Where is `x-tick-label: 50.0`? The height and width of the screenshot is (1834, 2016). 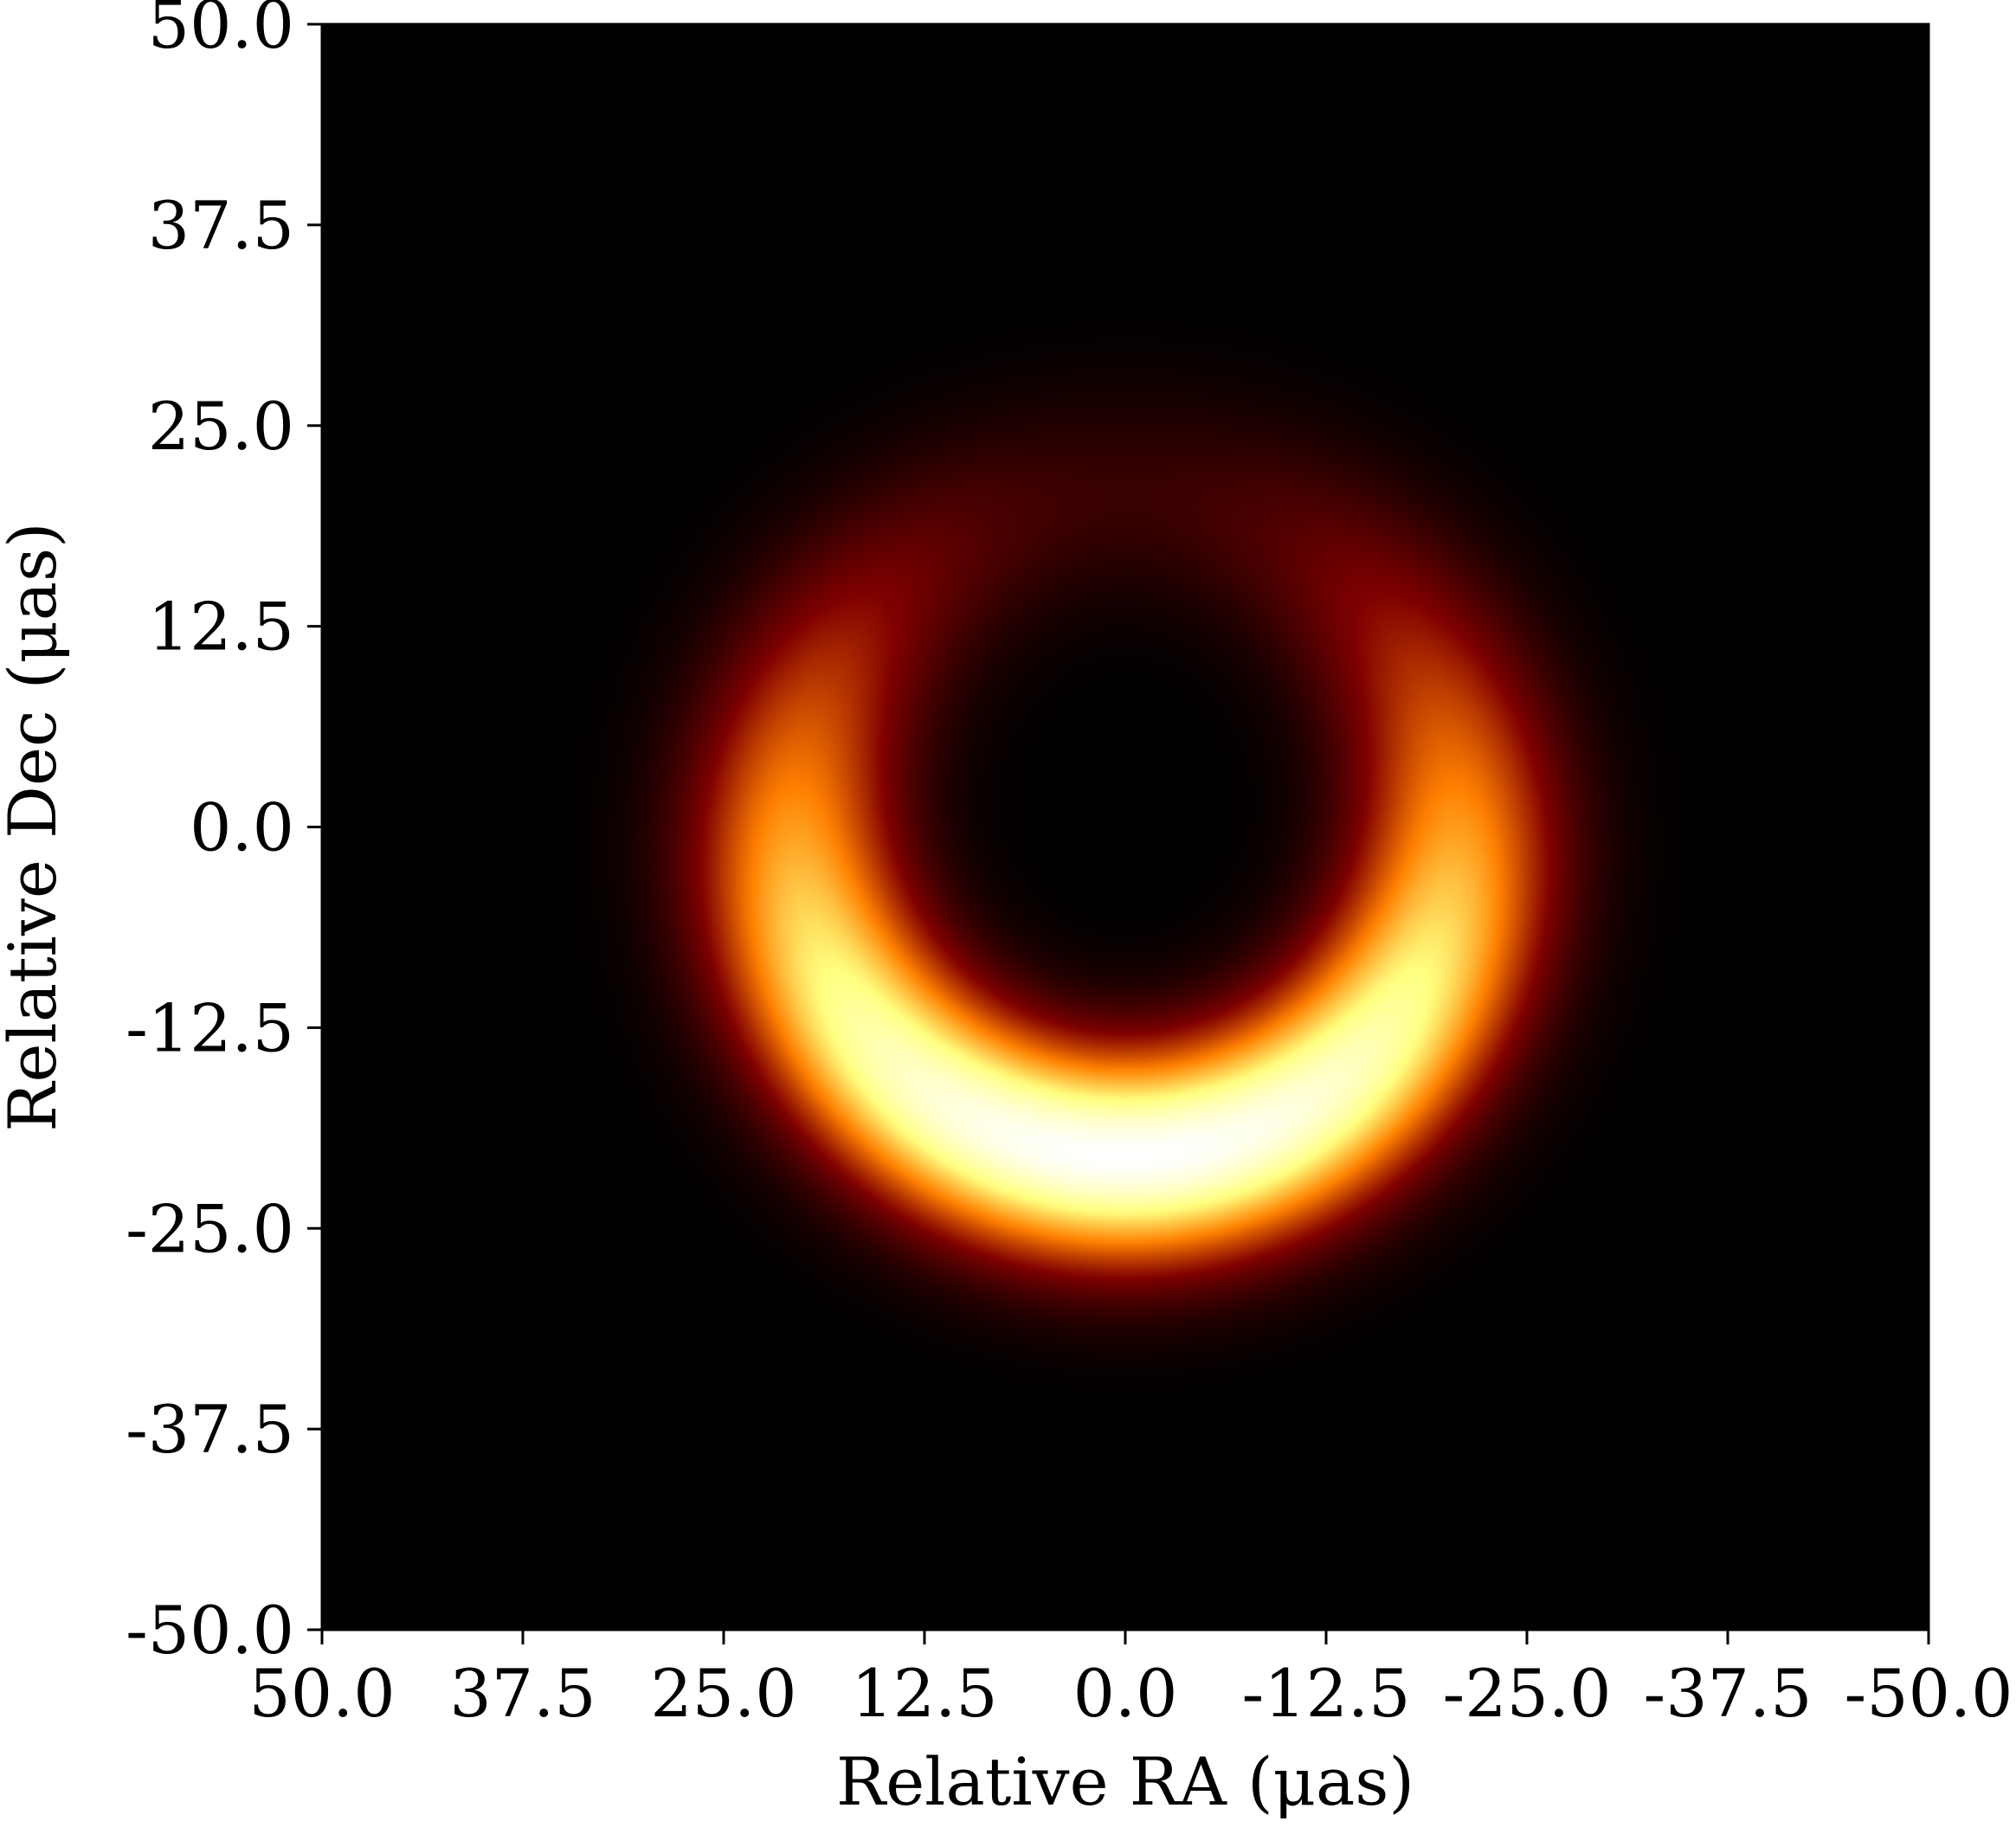
x-tick-label: 50.0 is located at coordinates (321, 1693).